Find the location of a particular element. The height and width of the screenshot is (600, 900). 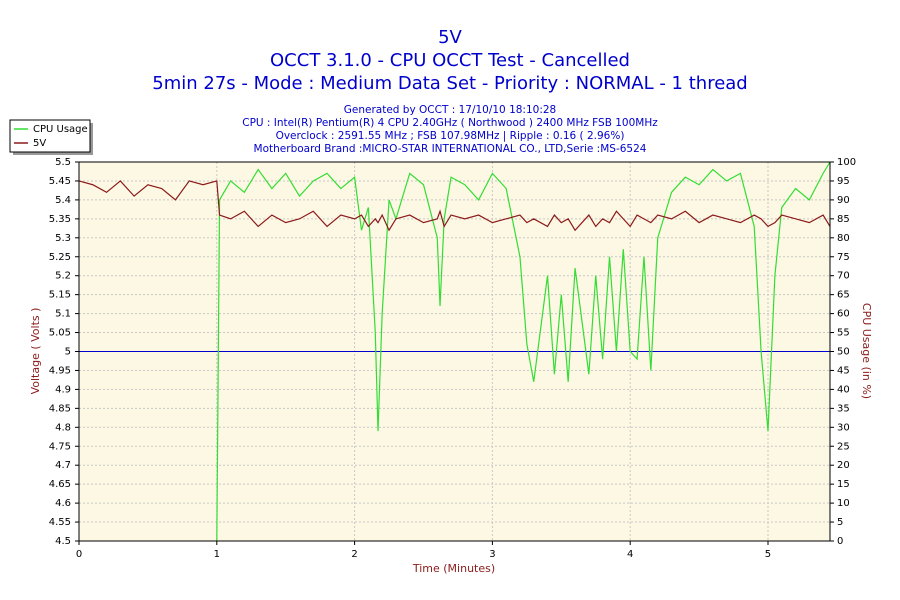

x-tick-label: 0 is located at coordinates (79, 554).